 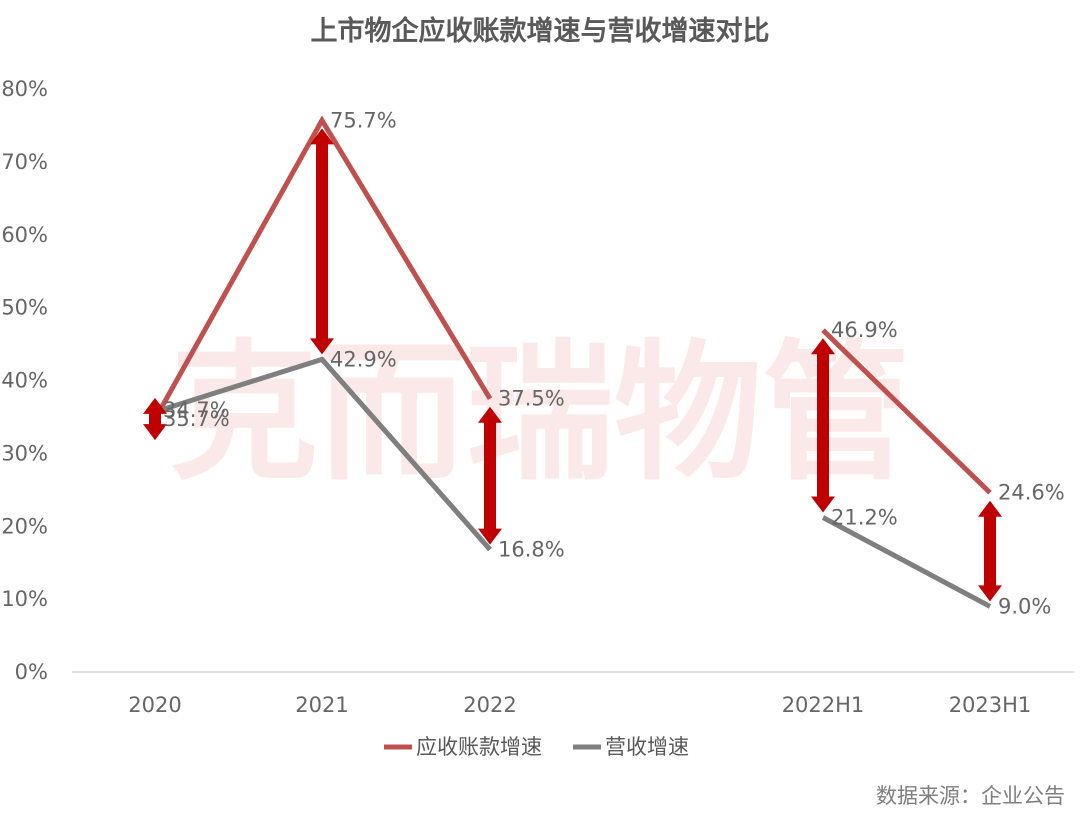 I want to click on x-tick-label: 2020, so click(x=154, y=705).